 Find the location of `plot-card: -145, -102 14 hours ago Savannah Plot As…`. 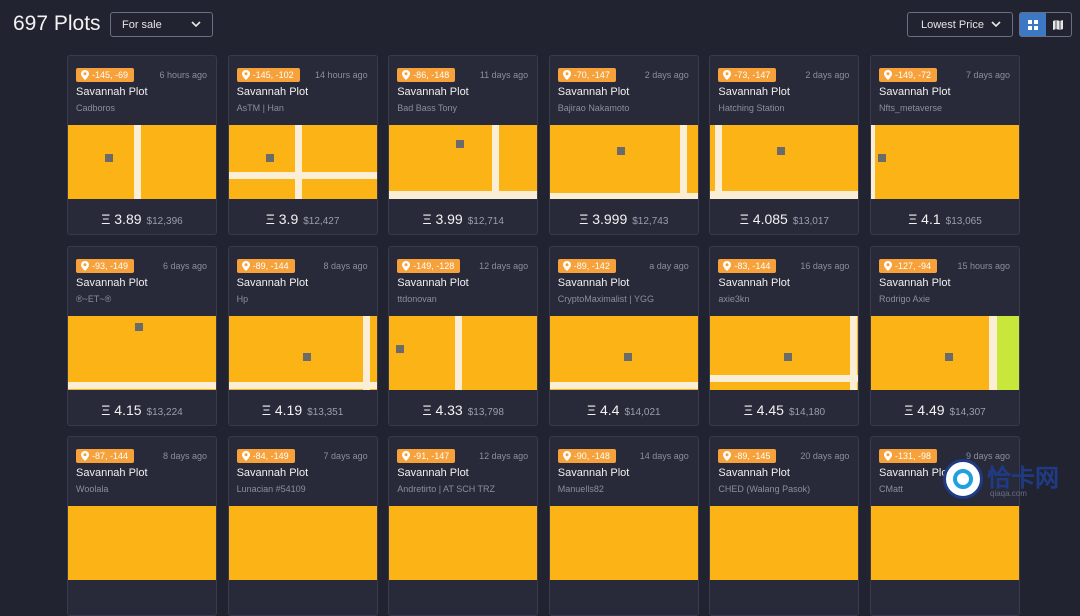

plot-card: -145, -102 14 hours ago Savannah Plot As… is located at coordinates (302, 145).